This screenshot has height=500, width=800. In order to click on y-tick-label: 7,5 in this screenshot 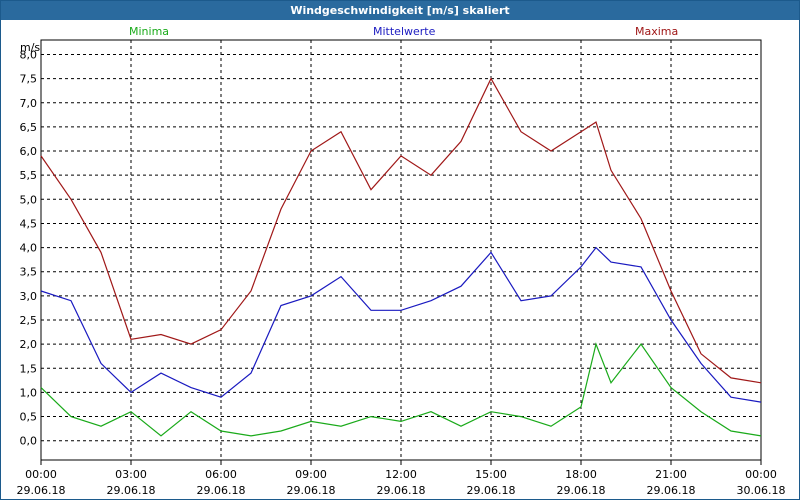, I will do `click(29, 79)`.